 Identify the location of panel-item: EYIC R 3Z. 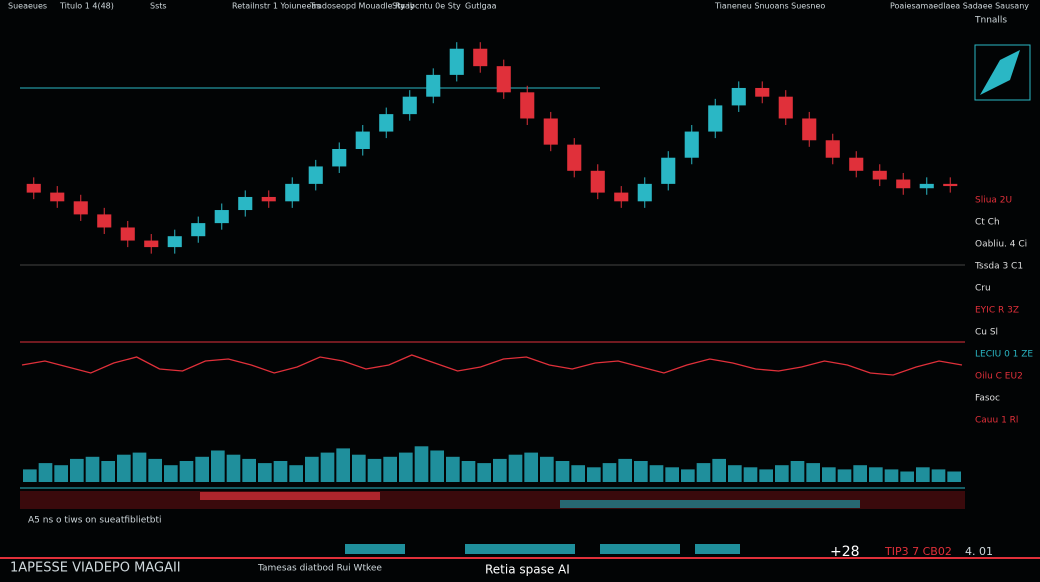
(997, 311).